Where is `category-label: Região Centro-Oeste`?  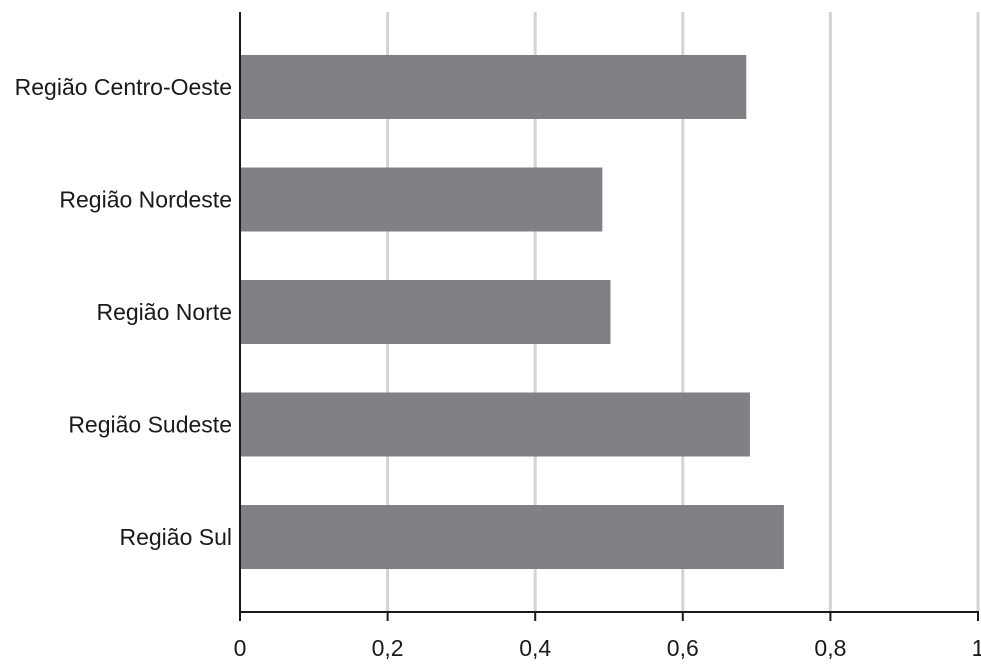 category-label: Região Centro-Oeste is located at coordinates (123, 87).